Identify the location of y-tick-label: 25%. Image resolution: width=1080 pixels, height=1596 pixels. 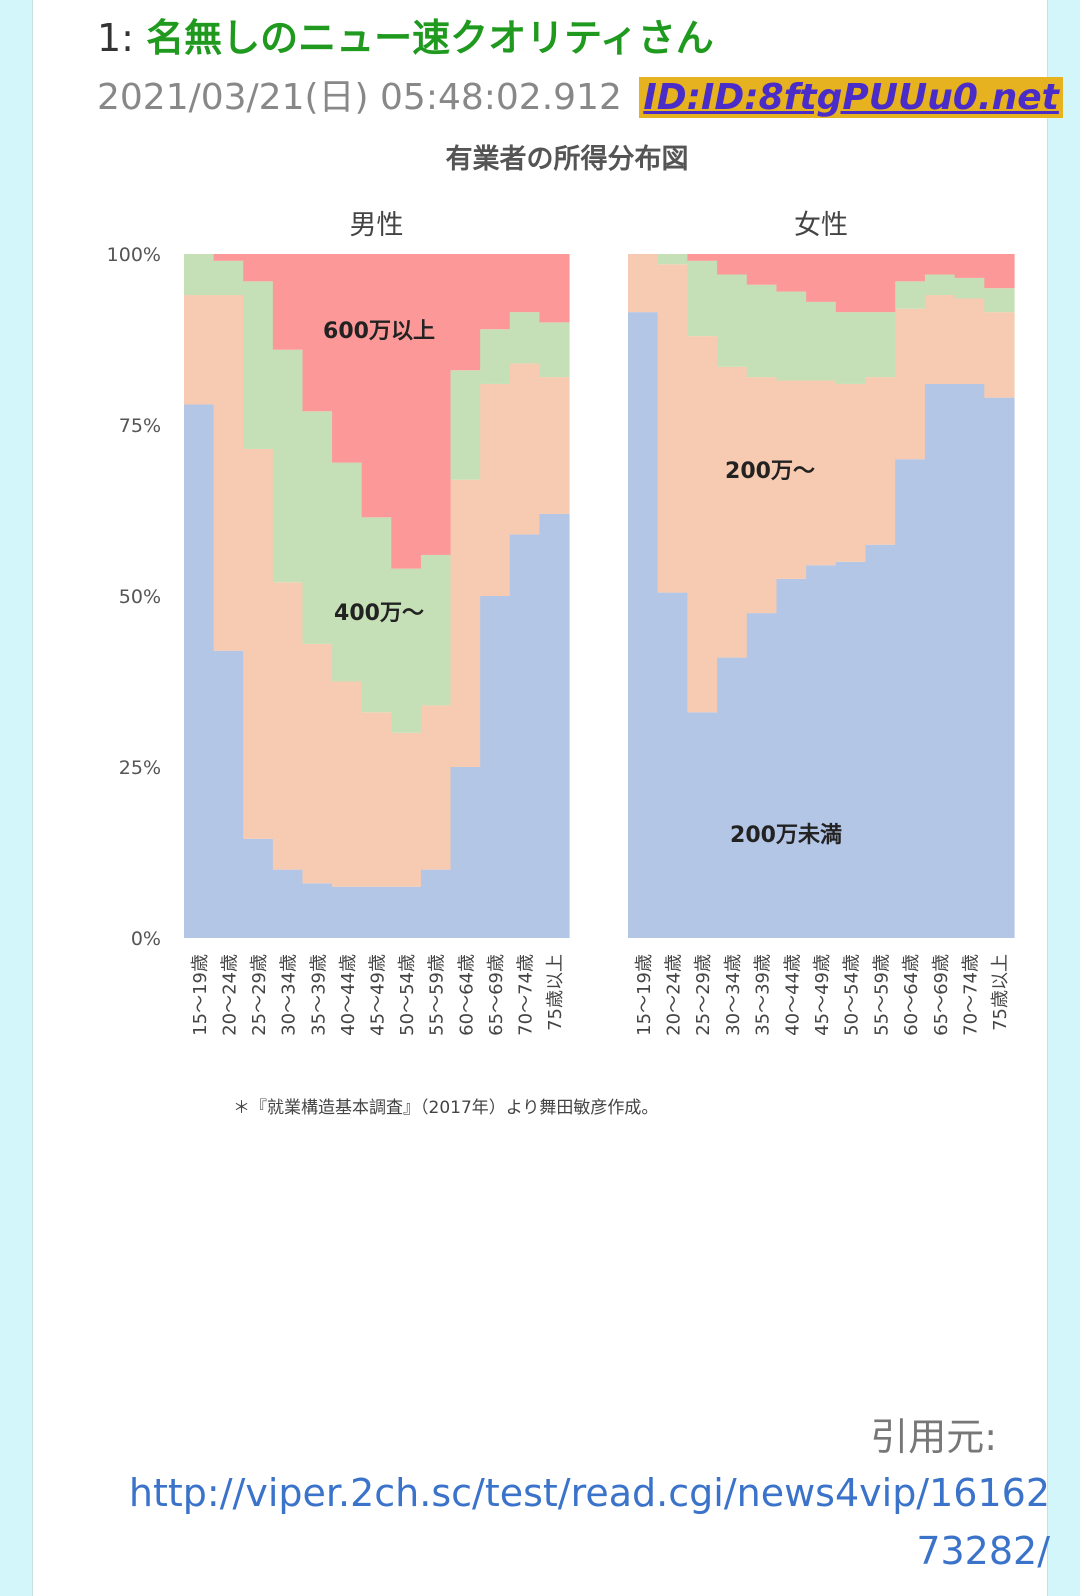
(140, 768).